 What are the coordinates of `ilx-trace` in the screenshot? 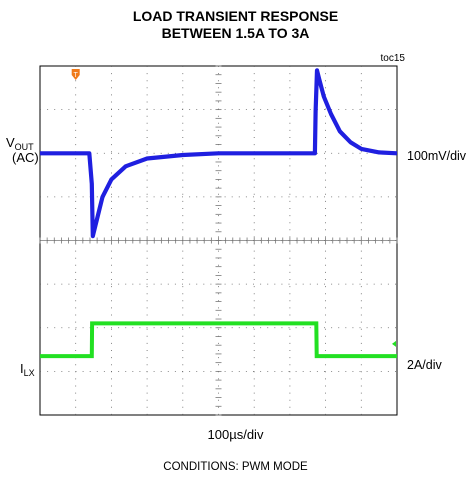 It's located at (218, 340).